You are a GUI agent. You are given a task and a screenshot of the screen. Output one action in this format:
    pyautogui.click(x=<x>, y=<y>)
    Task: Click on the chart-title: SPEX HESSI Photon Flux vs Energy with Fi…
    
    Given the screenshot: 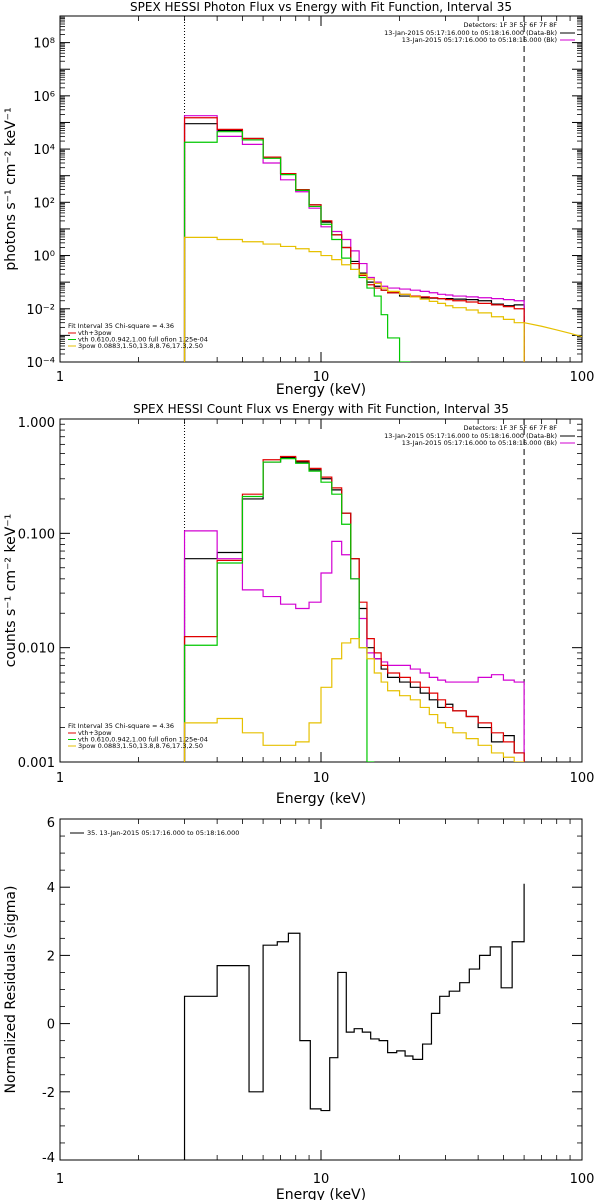 What is the action you would take?
    pyautogui.click(x=321, y=7)
    